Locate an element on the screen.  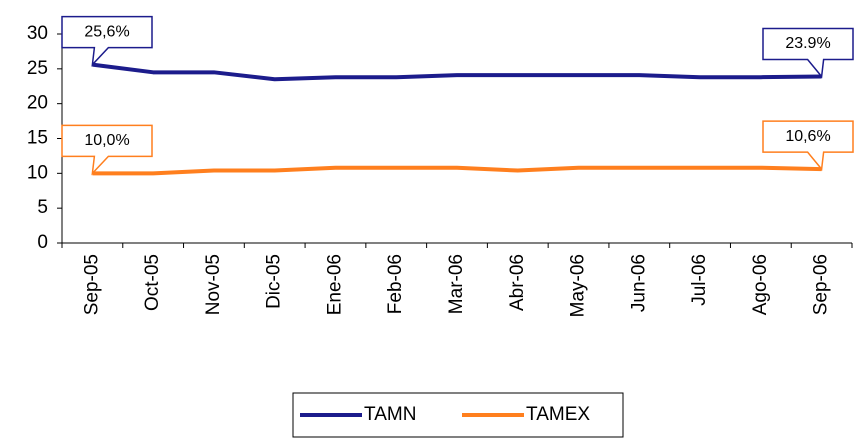
y-tick-label: 20 is located at coordinates (37, 103).